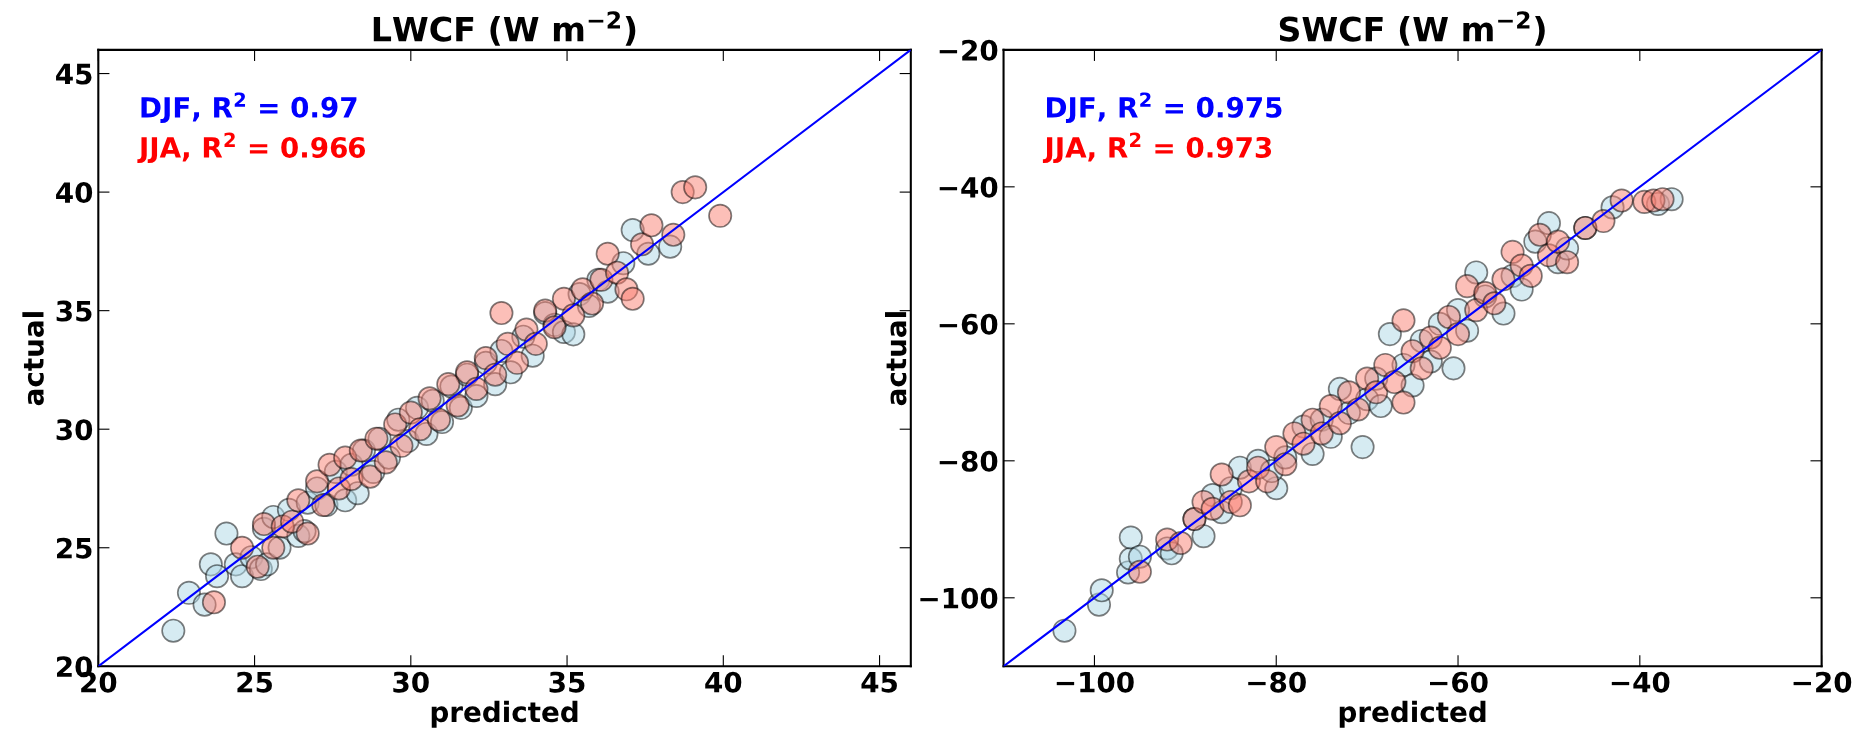 This screenshot has height=733, width=1855. Describe the element at coordinates (1412, 28) in the screenshot. I see `chart-title: SWCF (W m$^{−2}$)` at that location.